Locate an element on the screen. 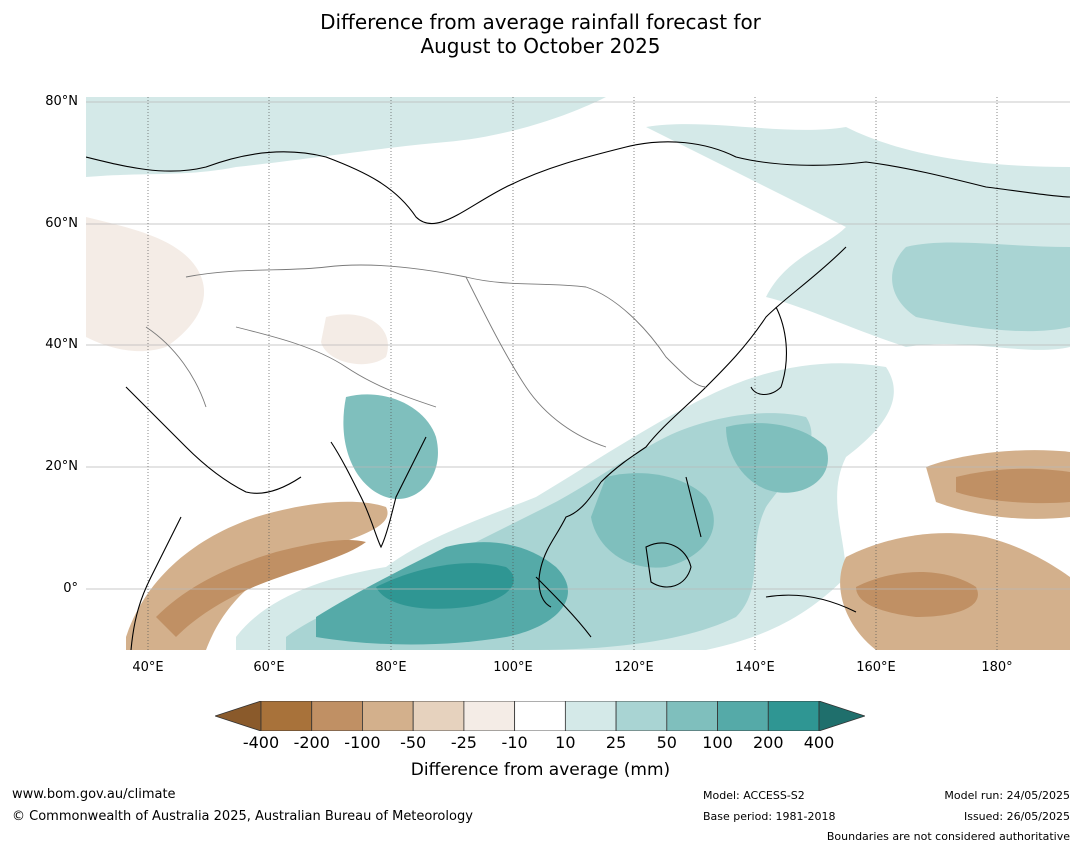  colorbar-tick-label: -25 is located at coordinates (463, 742).